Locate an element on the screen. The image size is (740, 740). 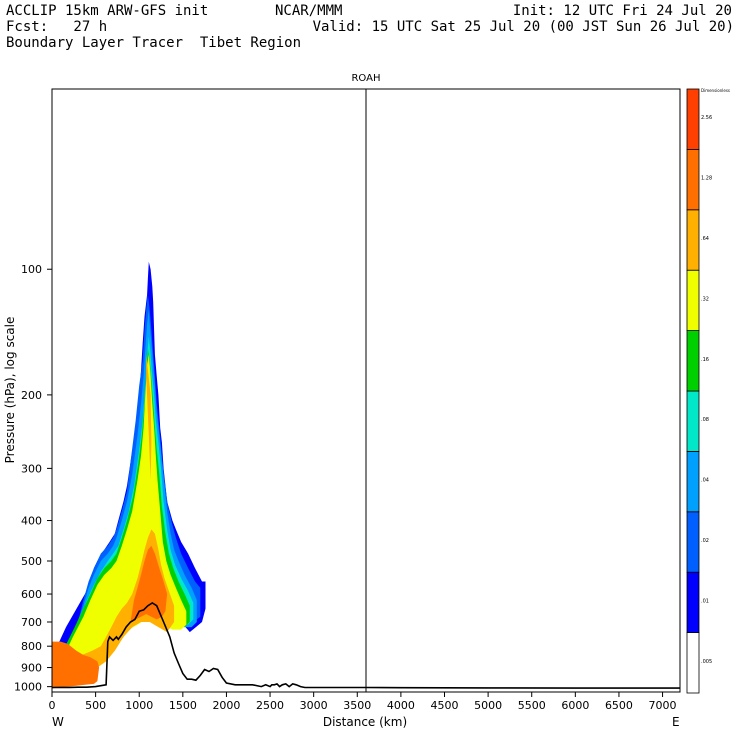
chart-title: ROAH is located at coordinates (365, 78).